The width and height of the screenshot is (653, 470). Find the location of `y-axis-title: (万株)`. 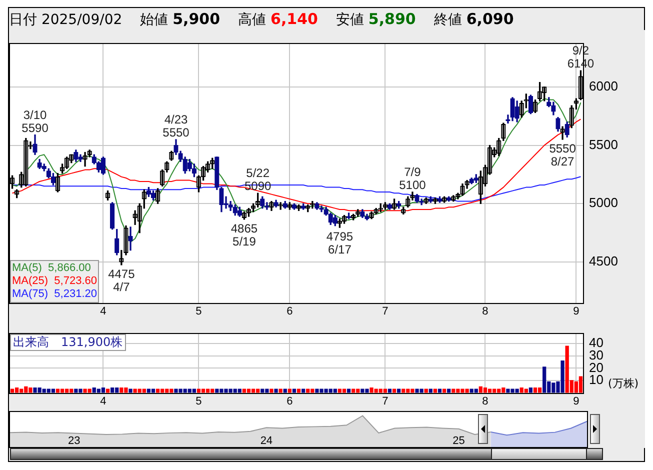

y-axis-title: (万株) is located at coordinates (623, 383).